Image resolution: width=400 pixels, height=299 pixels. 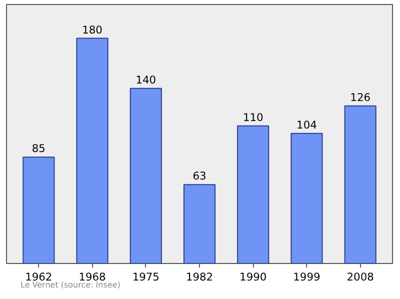 What do you see at coordinates (146, 79) in the screenshot?
I see `data-label: 140` at bounding box center [146, 79].